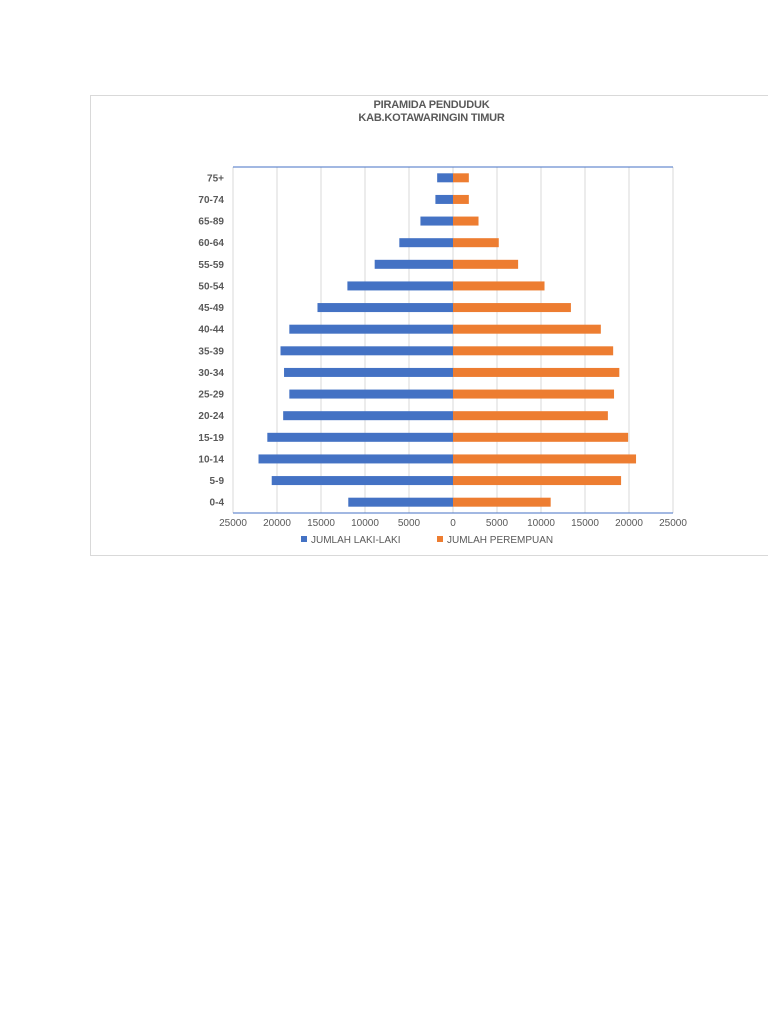 This screenshot has height=1024, width=768. What do you see at coordinates (277, 523) in the screenshot?
I see `x-tick-label-1: 20000` at bounding box center [277, 523].